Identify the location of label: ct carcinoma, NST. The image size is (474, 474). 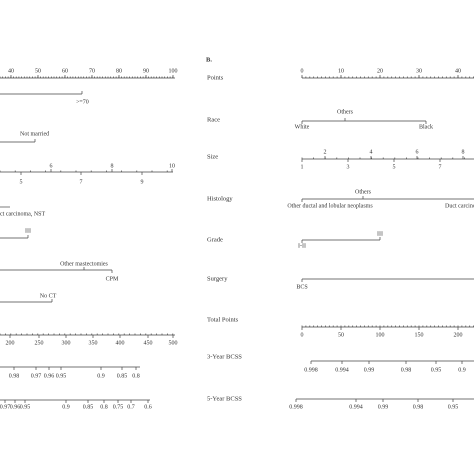
(22, 214).